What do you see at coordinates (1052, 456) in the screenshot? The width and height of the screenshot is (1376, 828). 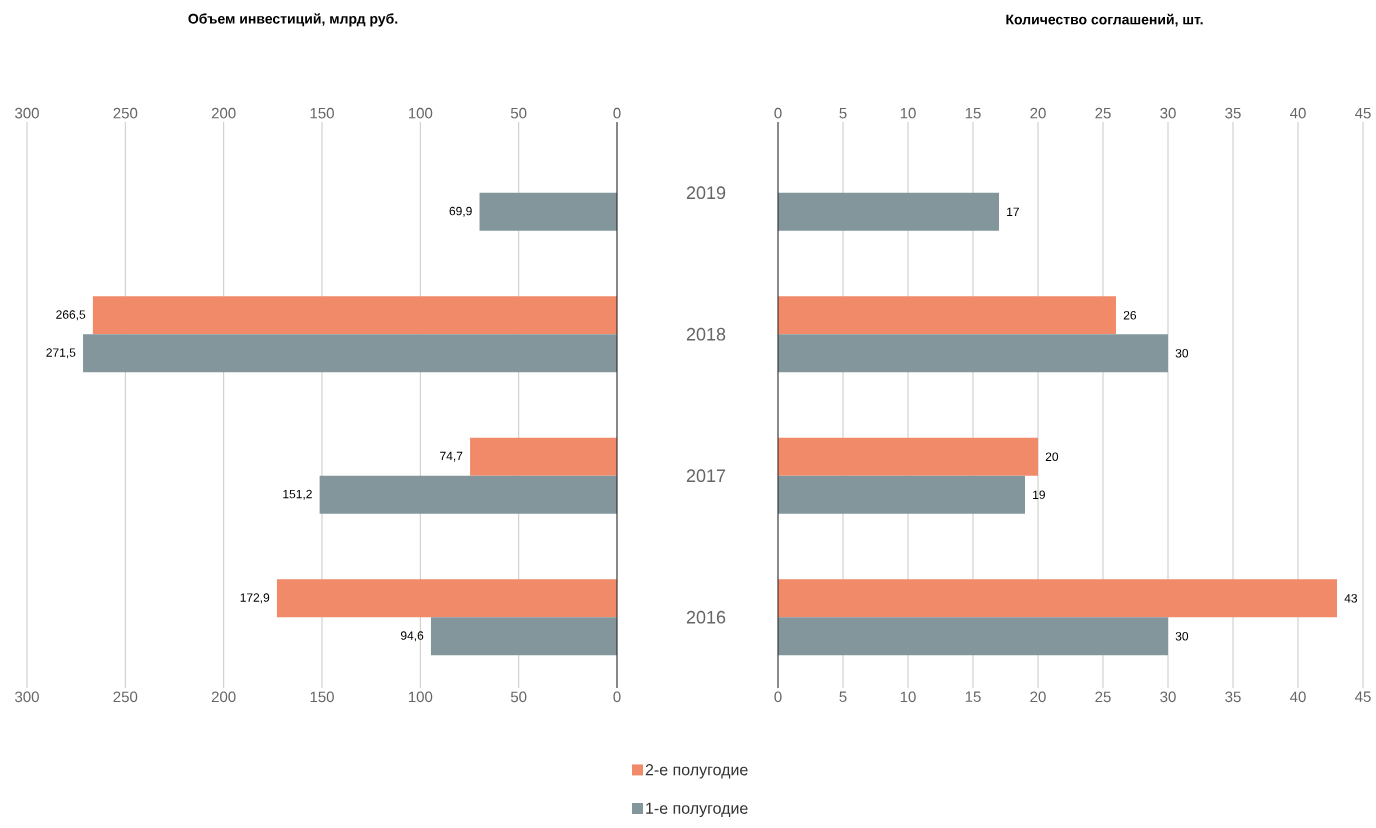 I see `data-label: 20` at bounding box center [1052, 456].